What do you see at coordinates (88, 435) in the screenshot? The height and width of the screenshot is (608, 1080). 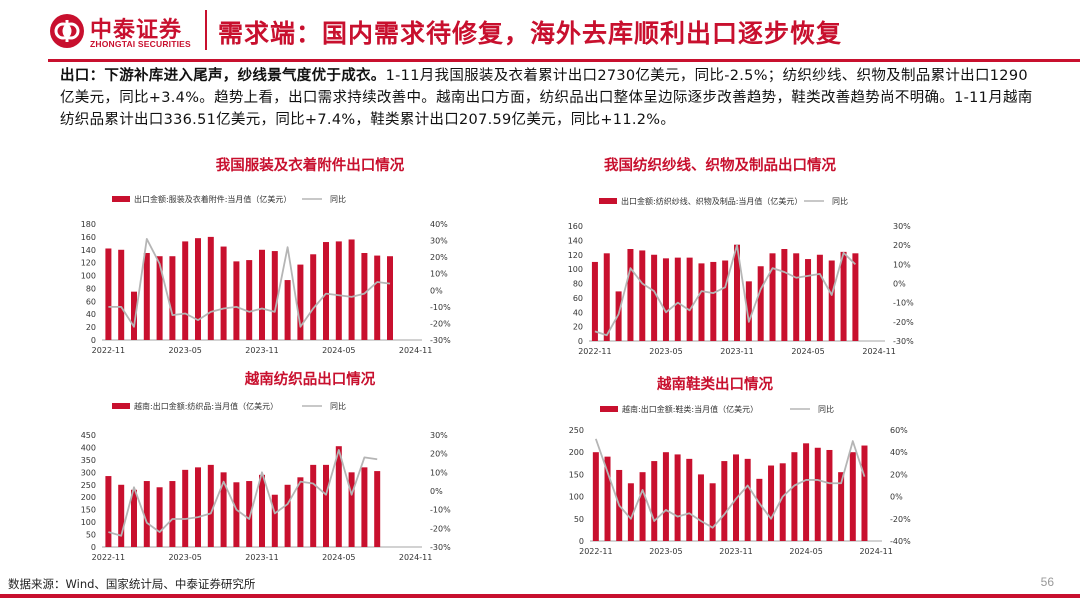 I see `y-left-tick-label: 450` at bounding box center [88, 435].